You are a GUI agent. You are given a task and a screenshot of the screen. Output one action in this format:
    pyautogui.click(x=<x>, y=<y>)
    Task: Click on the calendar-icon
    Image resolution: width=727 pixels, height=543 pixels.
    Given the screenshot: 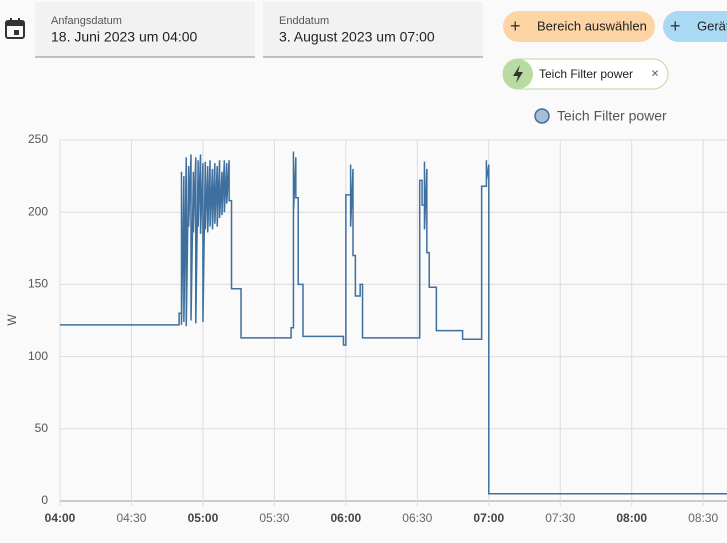 What is the action you would take?
    pyautogui.click(x=15, y=28)
    